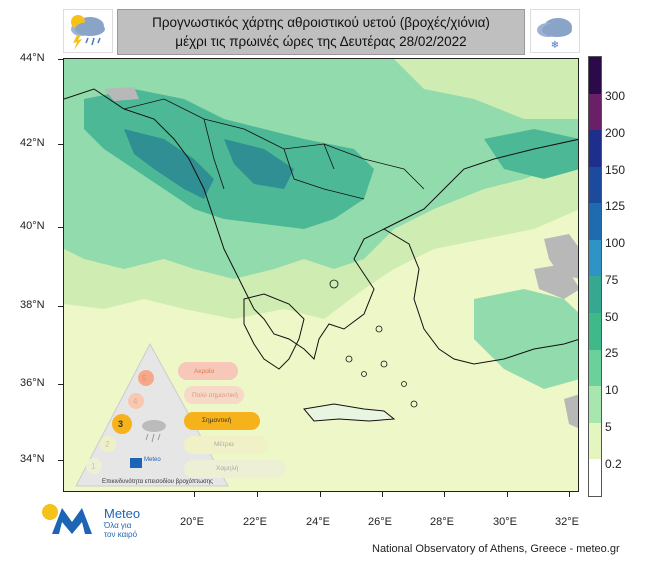  Describe the element at coordinates (122, 513) in the screenshot. I see `footer-brand: Meteo` at that location.